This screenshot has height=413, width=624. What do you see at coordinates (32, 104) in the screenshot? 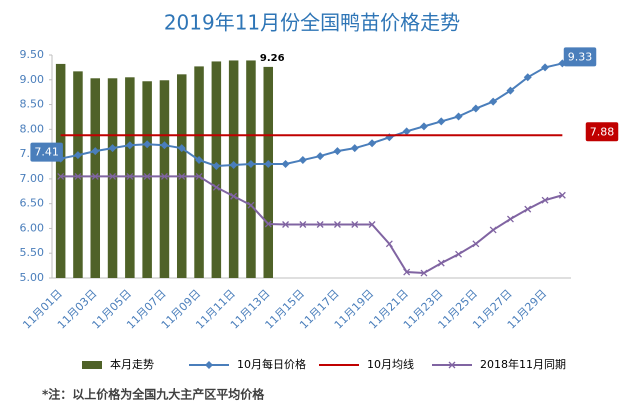
I see `y-tick-label: 8.50` at bounding box center [32, 104].